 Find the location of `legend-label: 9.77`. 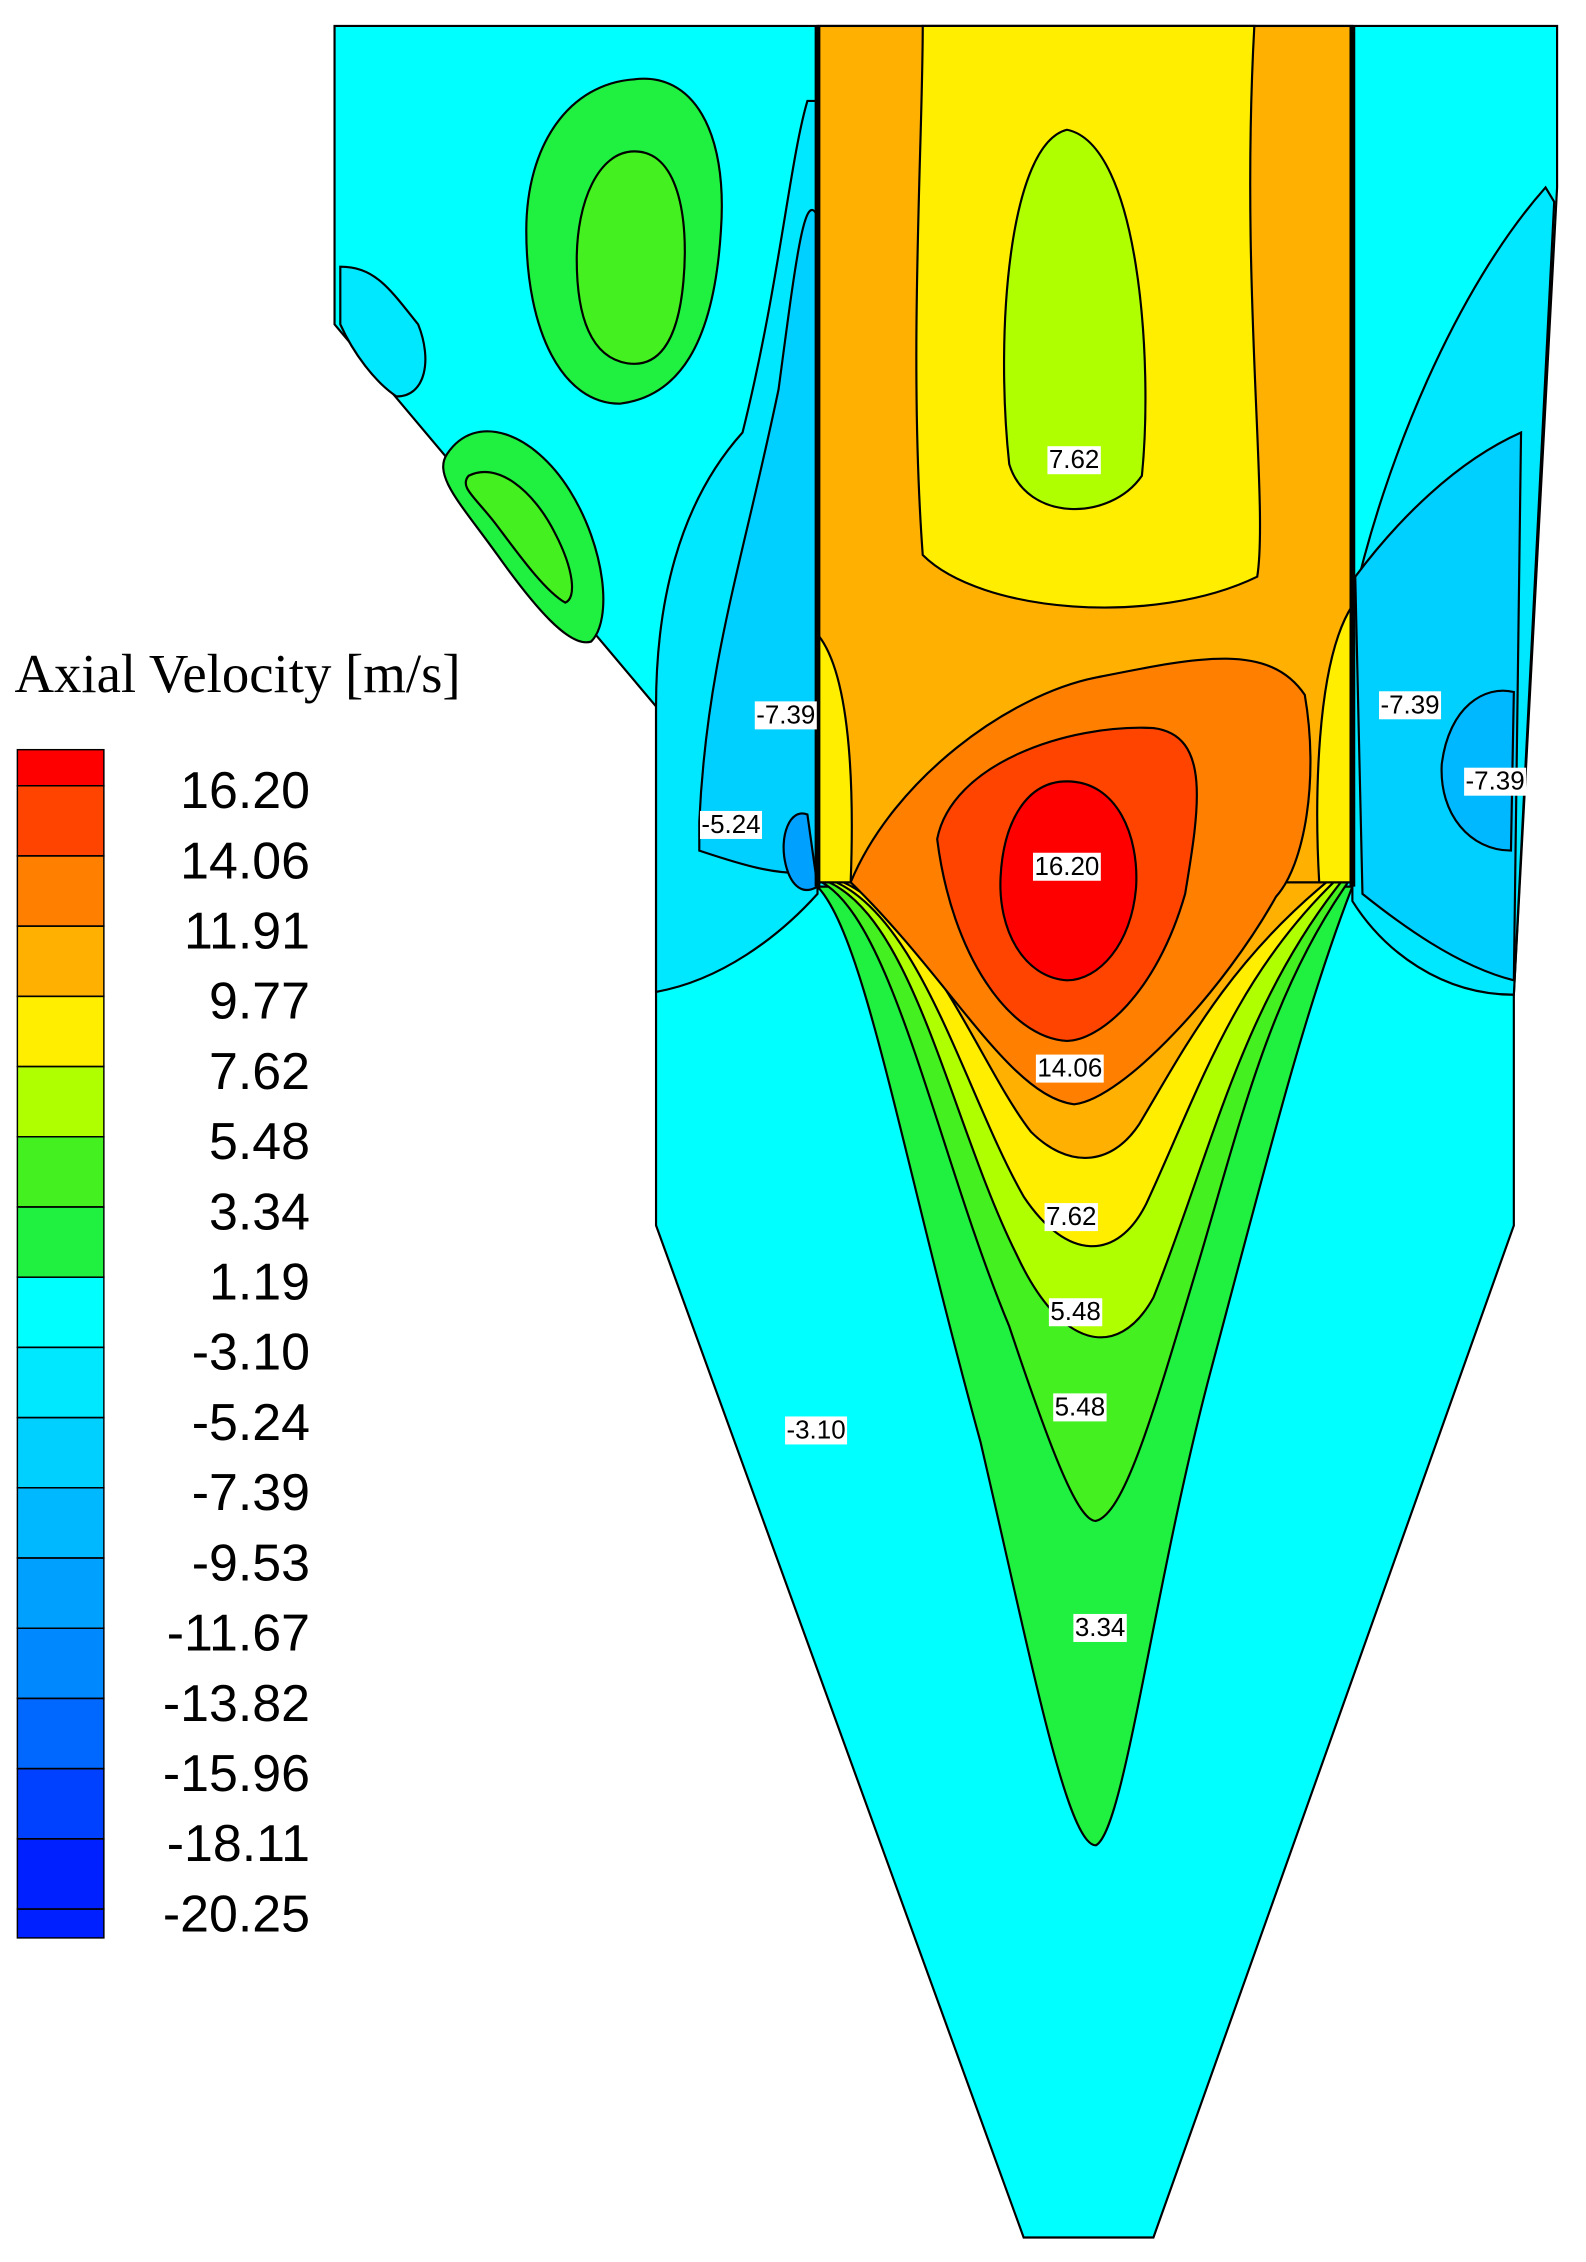

legend-label: 9.77 is located at coordinates (259, 1001).